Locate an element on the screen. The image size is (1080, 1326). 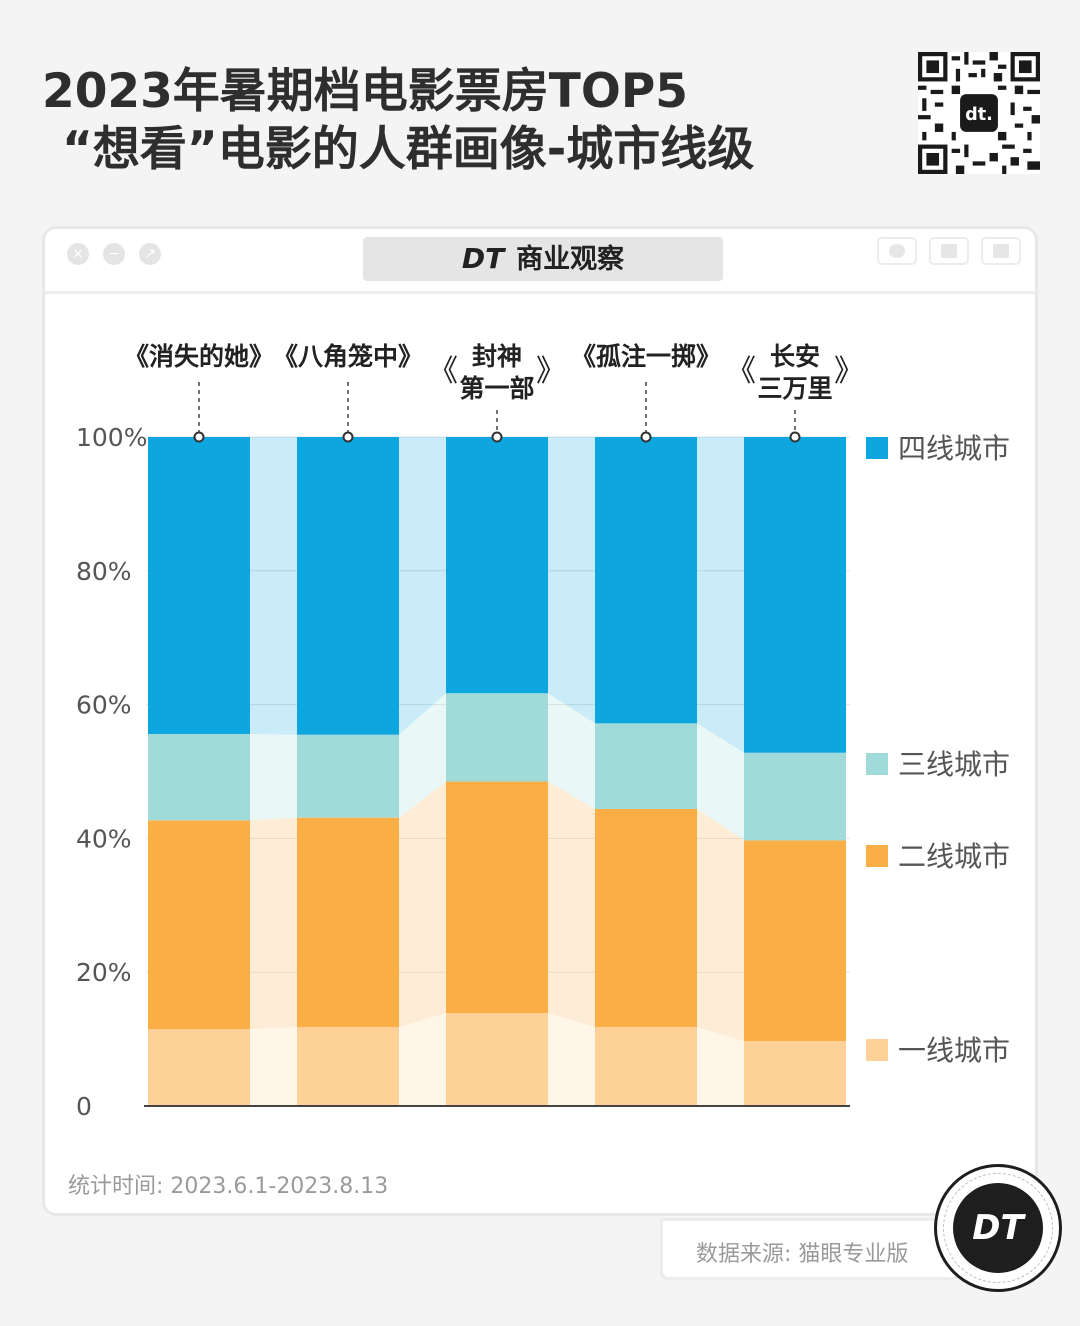
y-tick-label: 20% is located at coordinates (104, 972).